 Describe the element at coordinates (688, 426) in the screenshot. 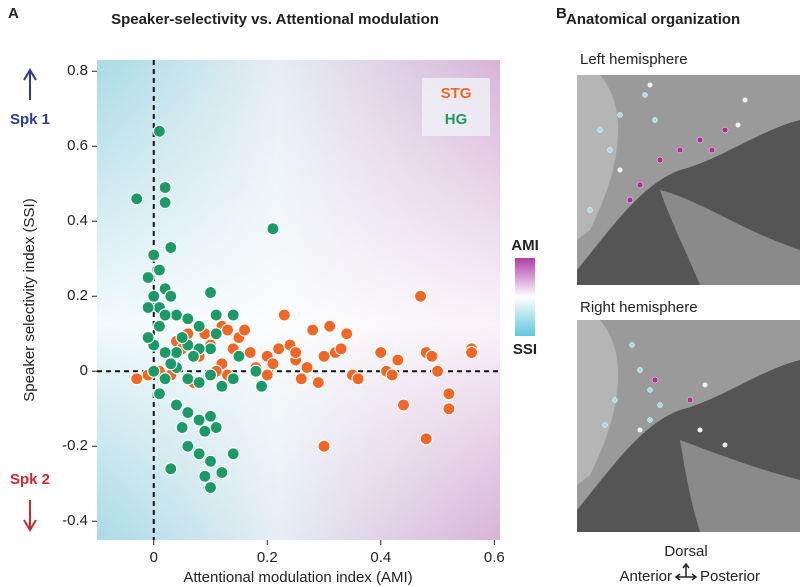

I see `brain-right` at that location.